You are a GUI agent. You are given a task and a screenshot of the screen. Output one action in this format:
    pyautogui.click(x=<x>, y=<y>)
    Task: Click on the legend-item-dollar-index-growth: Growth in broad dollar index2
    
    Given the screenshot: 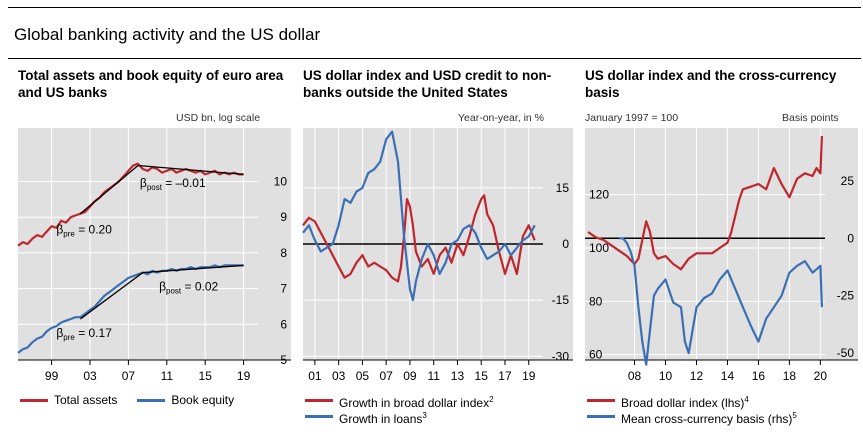 What is the action you would take?
    pyautogui.click(x=398, y=401)
    